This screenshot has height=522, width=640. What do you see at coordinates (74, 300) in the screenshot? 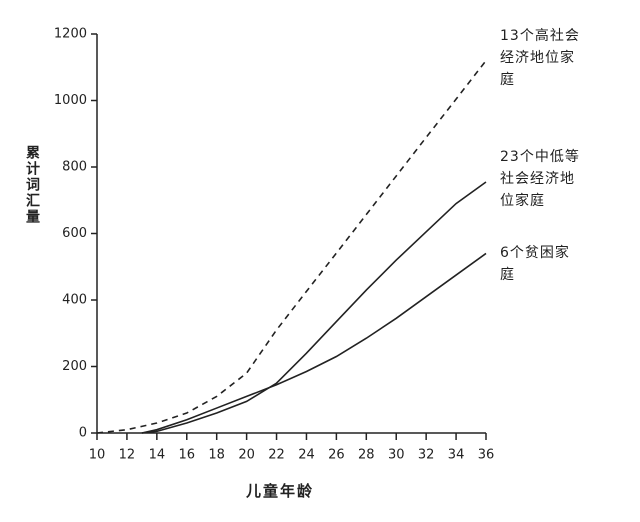
I see `y-tick-label: 400` at bounding box center [74, 300].